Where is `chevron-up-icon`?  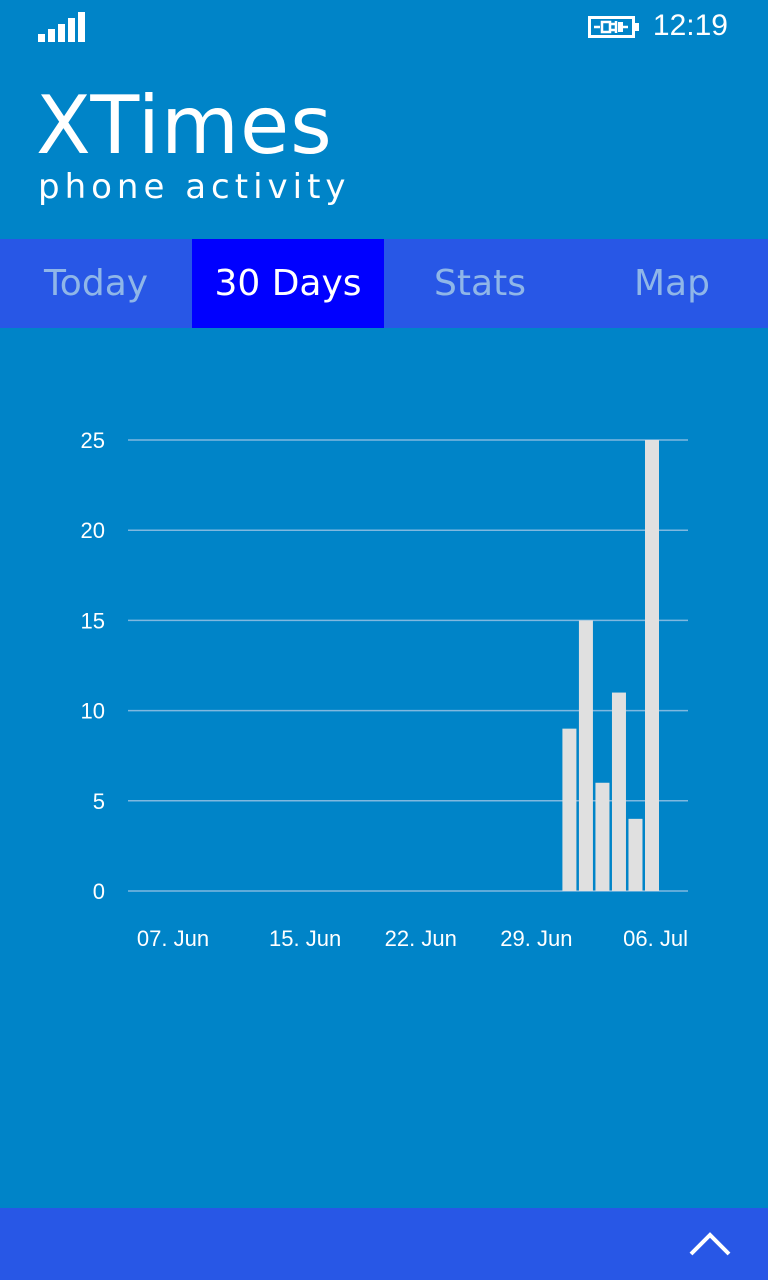
chevron-up-icon is located at coordinates (710, 1244).